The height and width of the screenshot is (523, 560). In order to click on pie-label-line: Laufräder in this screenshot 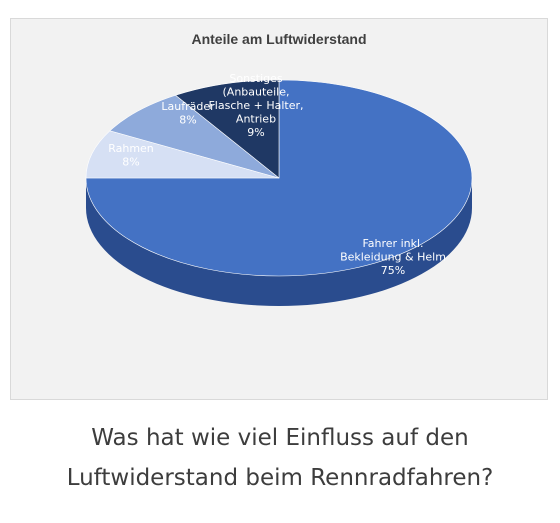, I will do `click(188, 106)`.